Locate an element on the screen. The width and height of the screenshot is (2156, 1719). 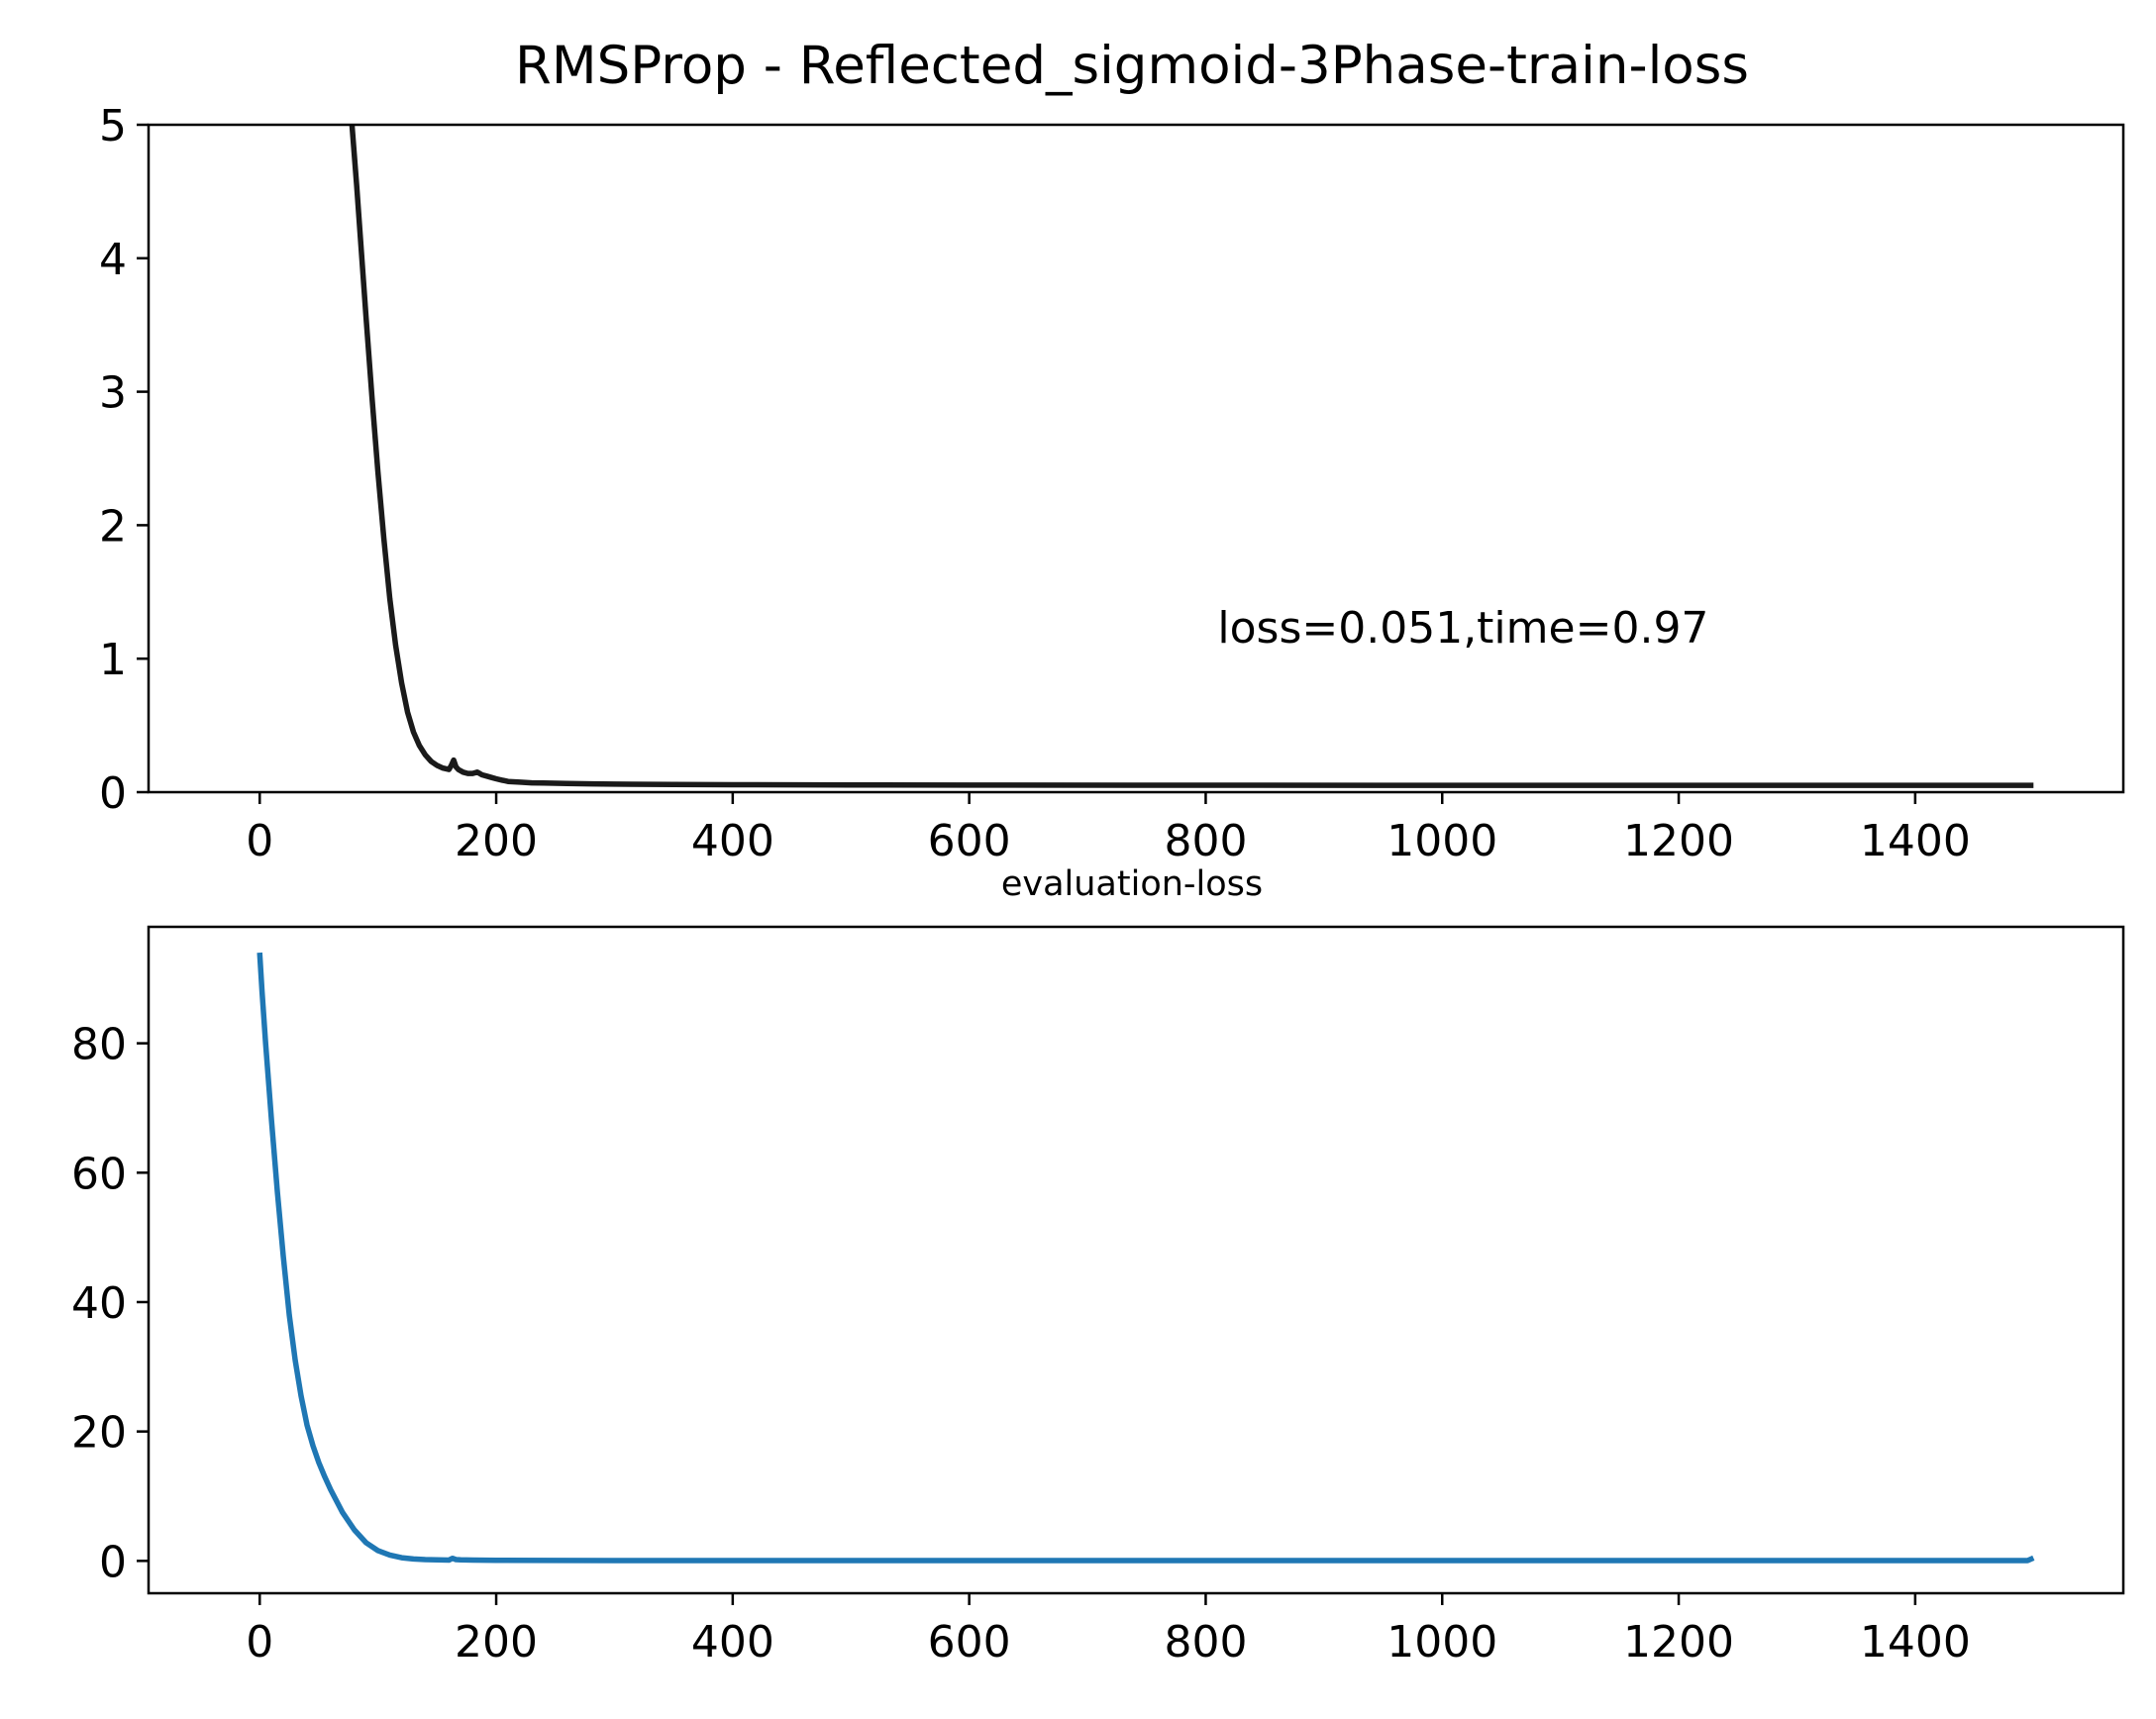
y-tick-label: 80 is located at coordinates (99, 1045).